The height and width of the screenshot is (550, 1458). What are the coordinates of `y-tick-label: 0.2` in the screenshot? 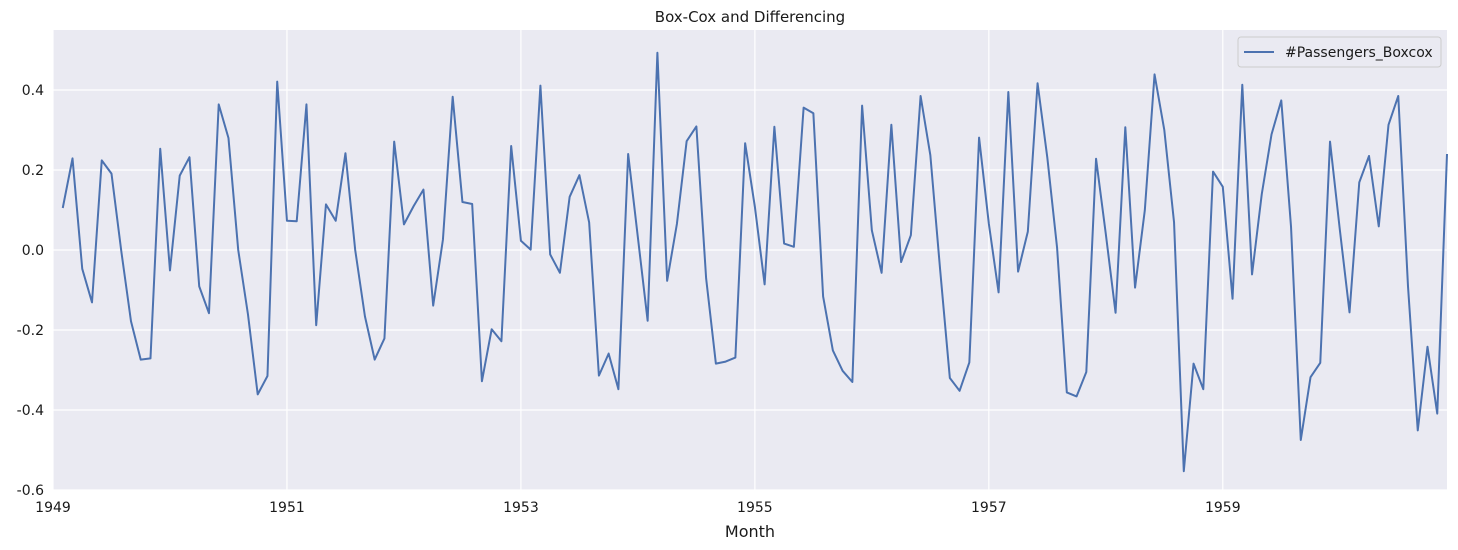 It's located at (33, 171).